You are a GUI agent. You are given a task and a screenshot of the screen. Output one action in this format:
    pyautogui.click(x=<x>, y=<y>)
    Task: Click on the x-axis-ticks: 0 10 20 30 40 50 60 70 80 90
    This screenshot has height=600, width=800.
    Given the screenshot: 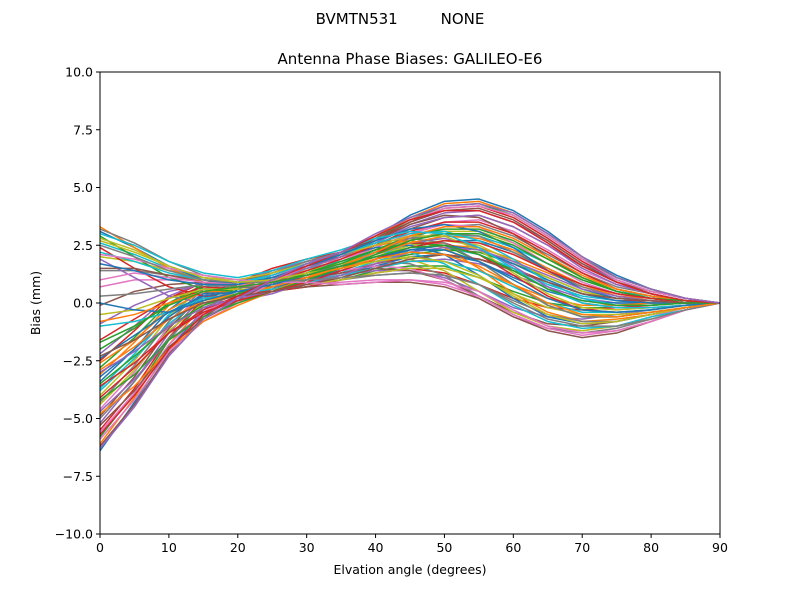 What is the action you would take?
    pyautogui.click(x=412, y=544)
    